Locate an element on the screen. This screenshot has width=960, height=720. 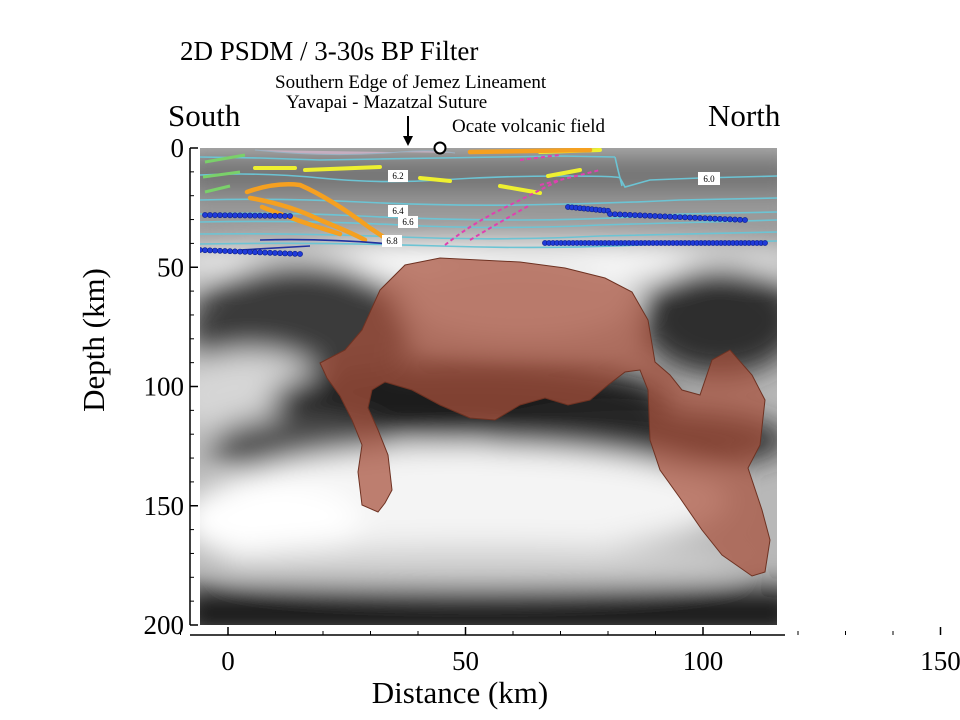
velocity-labels: 6.2 6.4 6.6 6.8 6.0 is located at coordinates (551, 208).